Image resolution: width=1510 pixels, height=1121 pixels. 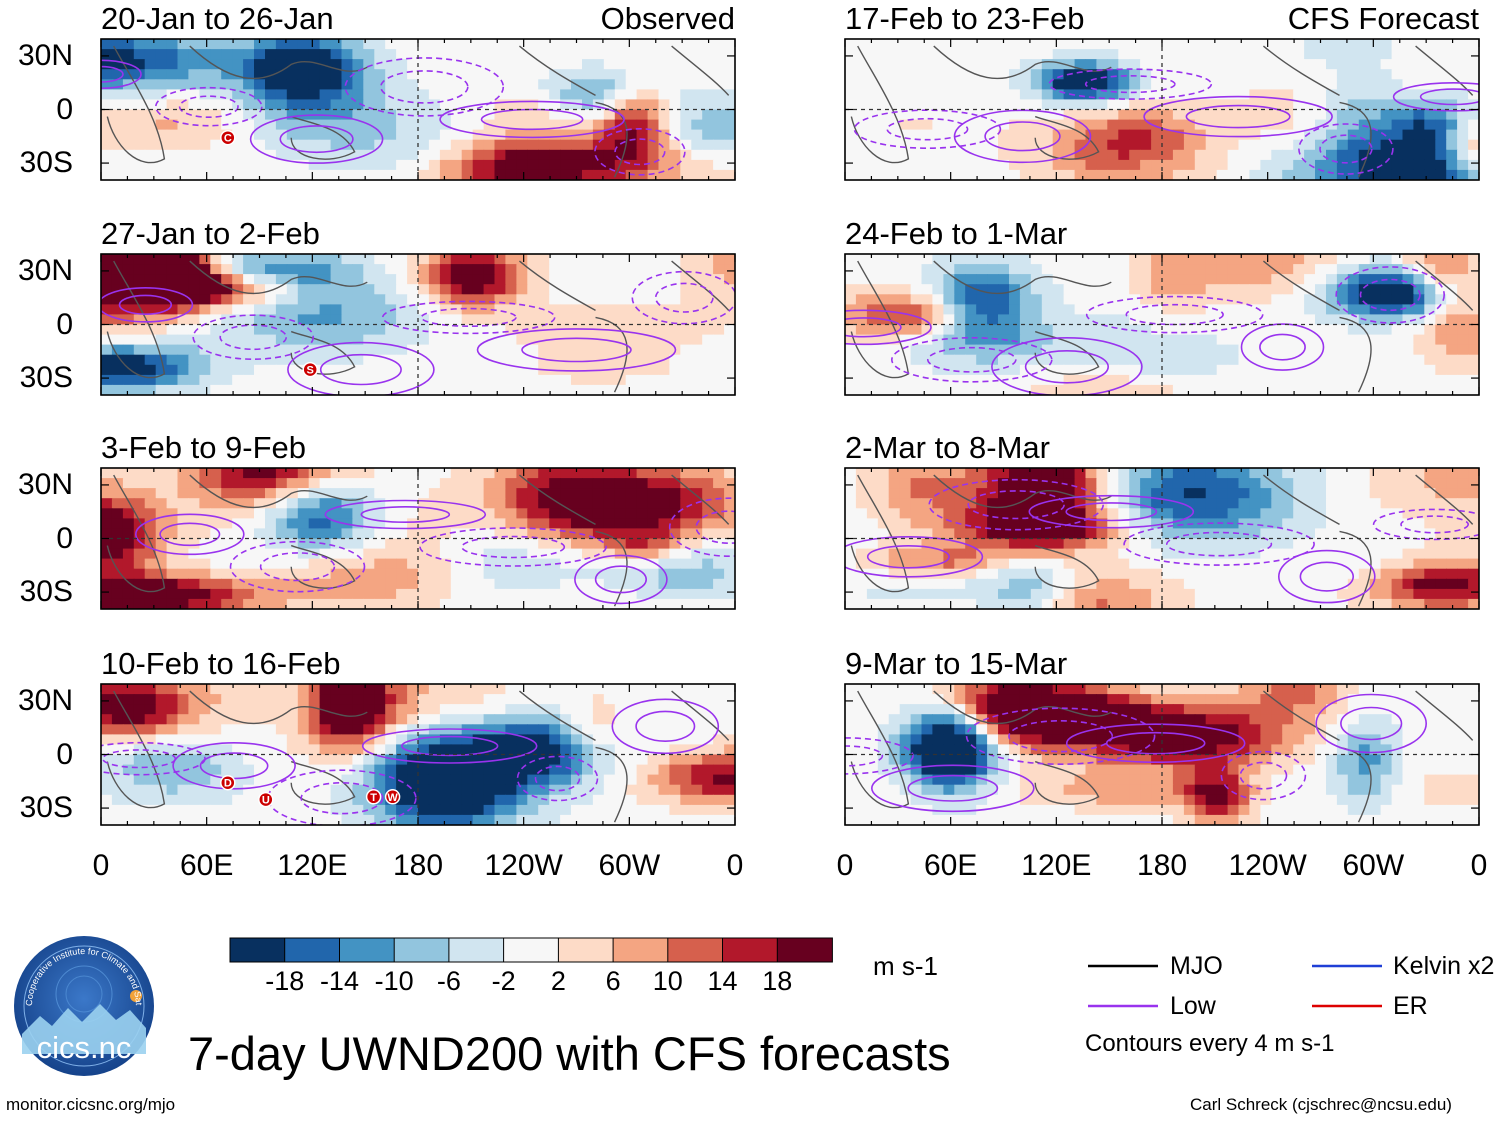 What do you see at coordinates (46, 592) in the screenshot?
I see `y-tick-label: 30S` at bounding box center [46, 592].